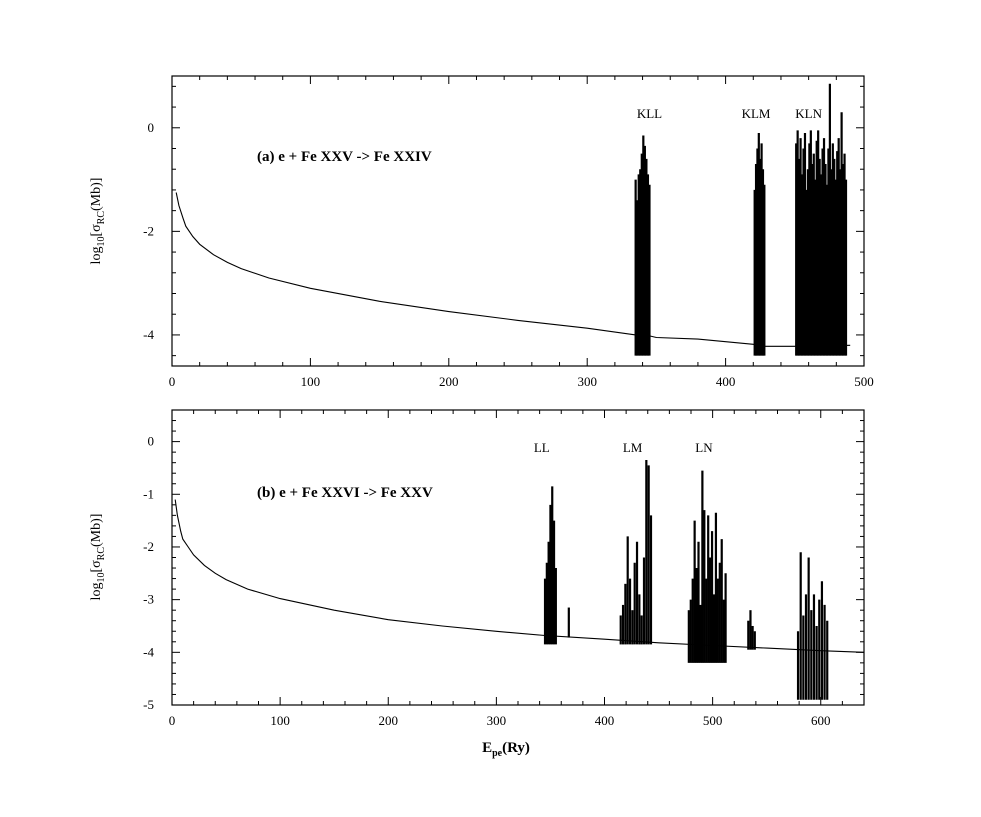 This screenshot has width=981, height=817. Describe the element at coordinates (344, 157) in the screenshot. I see `panel-a-annotation: (a) e + Fe XXV -> Fe XXIV` at that location.